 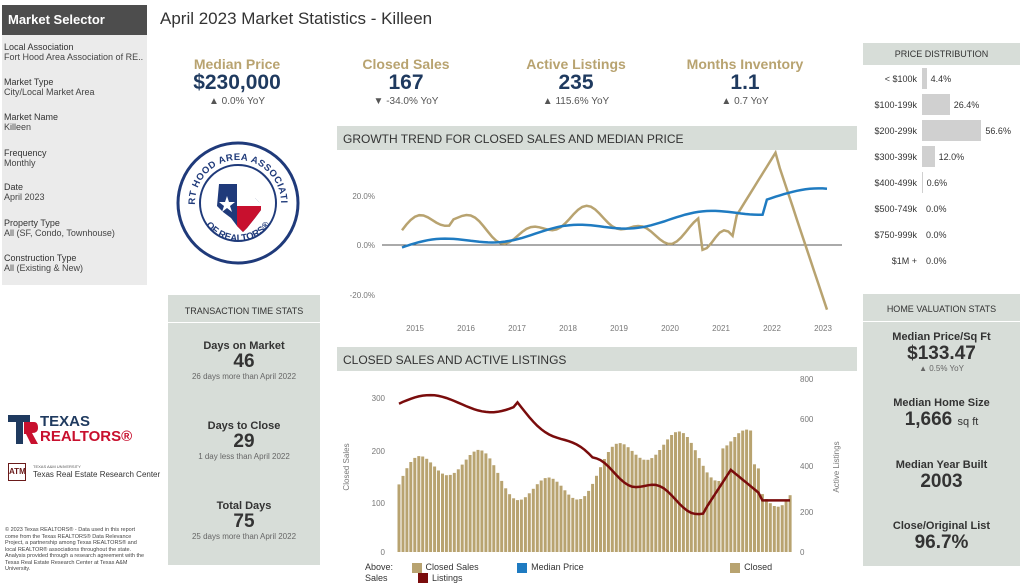 I want to click on price-dist-row: $500-749k 0.0%, so click(x=941, y=209).